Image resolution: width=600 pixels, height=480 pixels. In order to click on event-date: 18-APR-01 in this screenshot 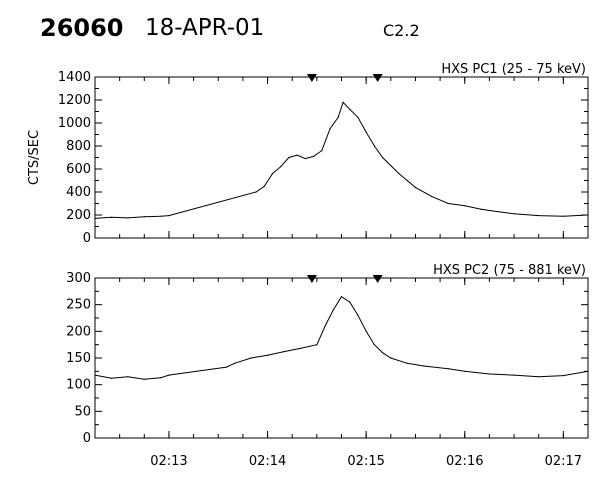, I will do `click(205, 28)`.